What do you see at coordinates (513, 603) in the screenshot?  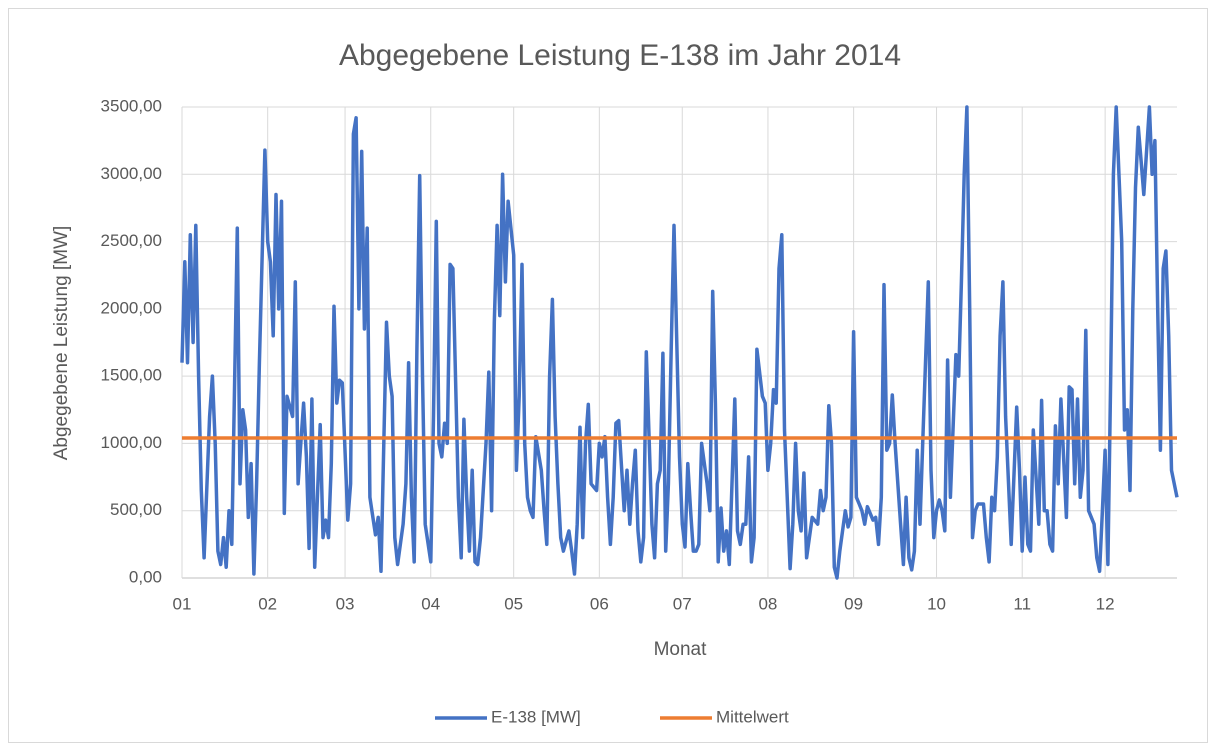 I see `x-tick-label: 05` at bounding box center [513, 603].